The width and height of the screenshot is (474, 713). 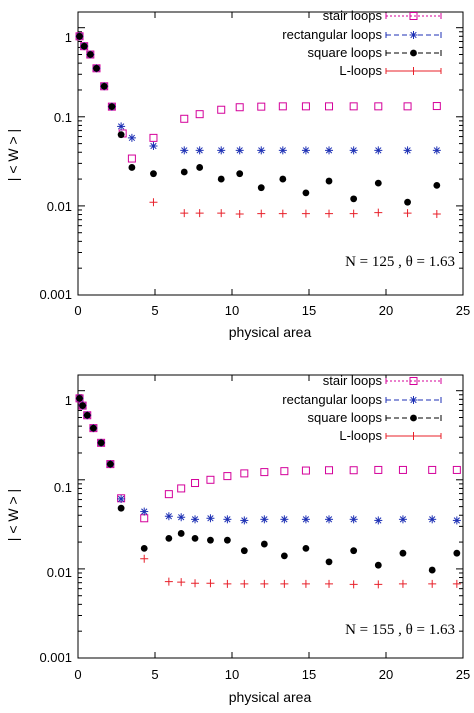 What do you see at coordinates (360, 70) in the screenshot?
I see `legend-label: L-loops` at bounding box center [360, 70].